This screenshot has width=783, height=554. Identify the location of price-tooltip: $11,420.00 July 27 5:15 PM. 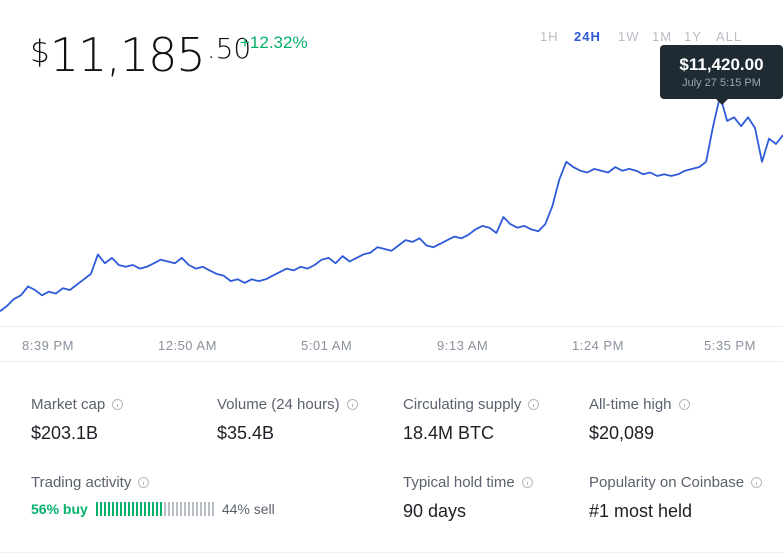
(721, 75).